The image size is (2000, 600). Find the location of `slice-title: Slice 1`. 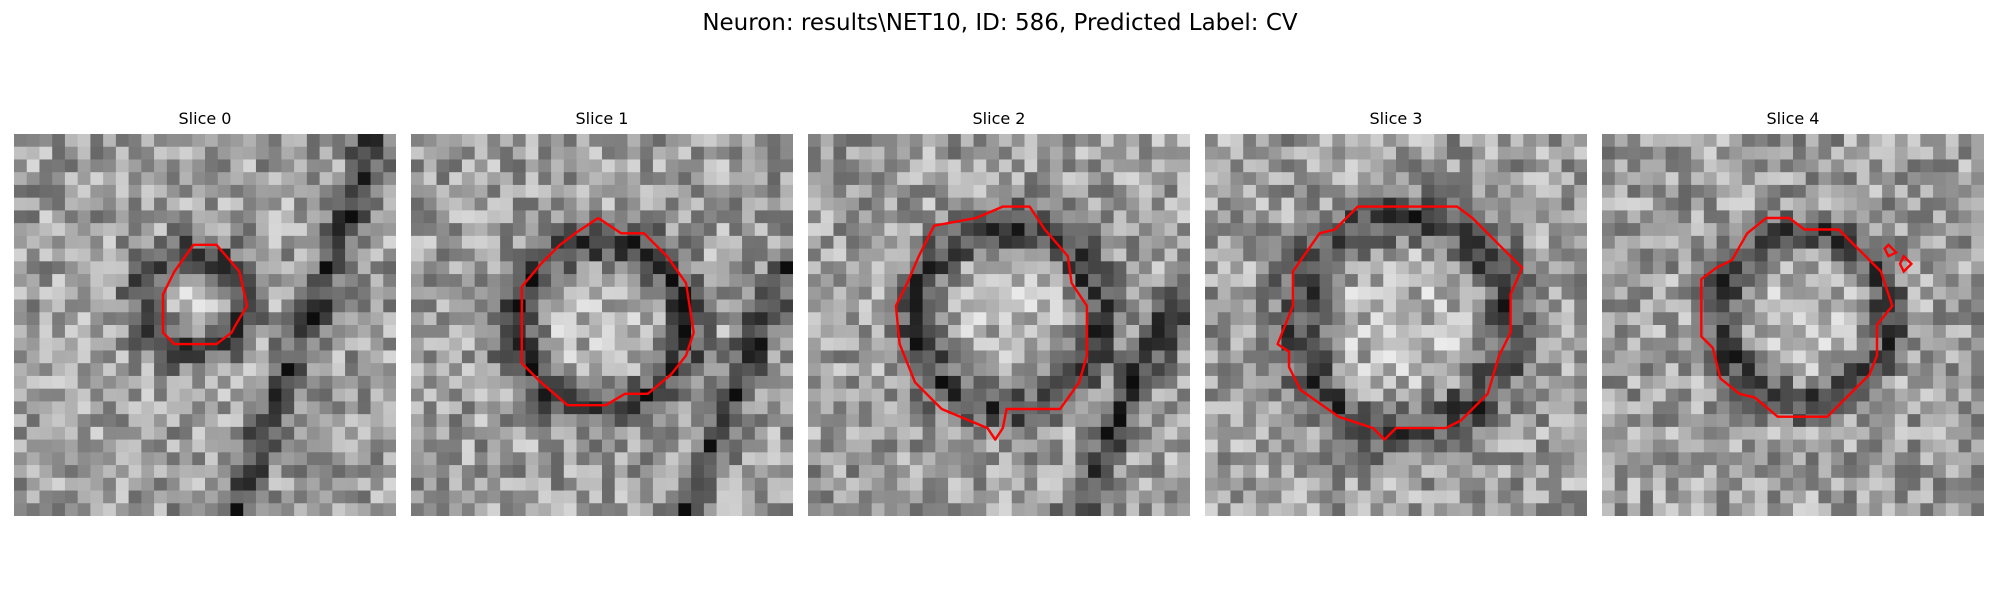

slice-title: Slice 1 is located at coordinates (602, 118).